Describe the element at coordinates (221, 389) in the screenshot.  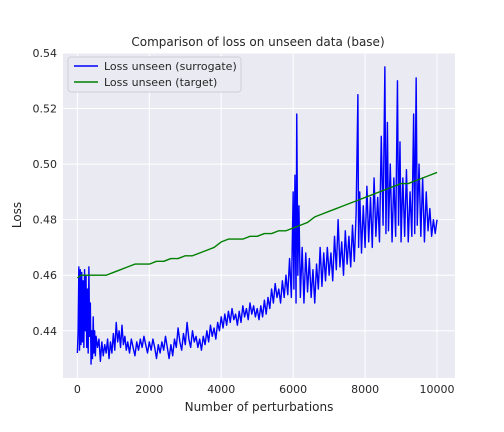
I see `x-tick-label: 4000` at that location.